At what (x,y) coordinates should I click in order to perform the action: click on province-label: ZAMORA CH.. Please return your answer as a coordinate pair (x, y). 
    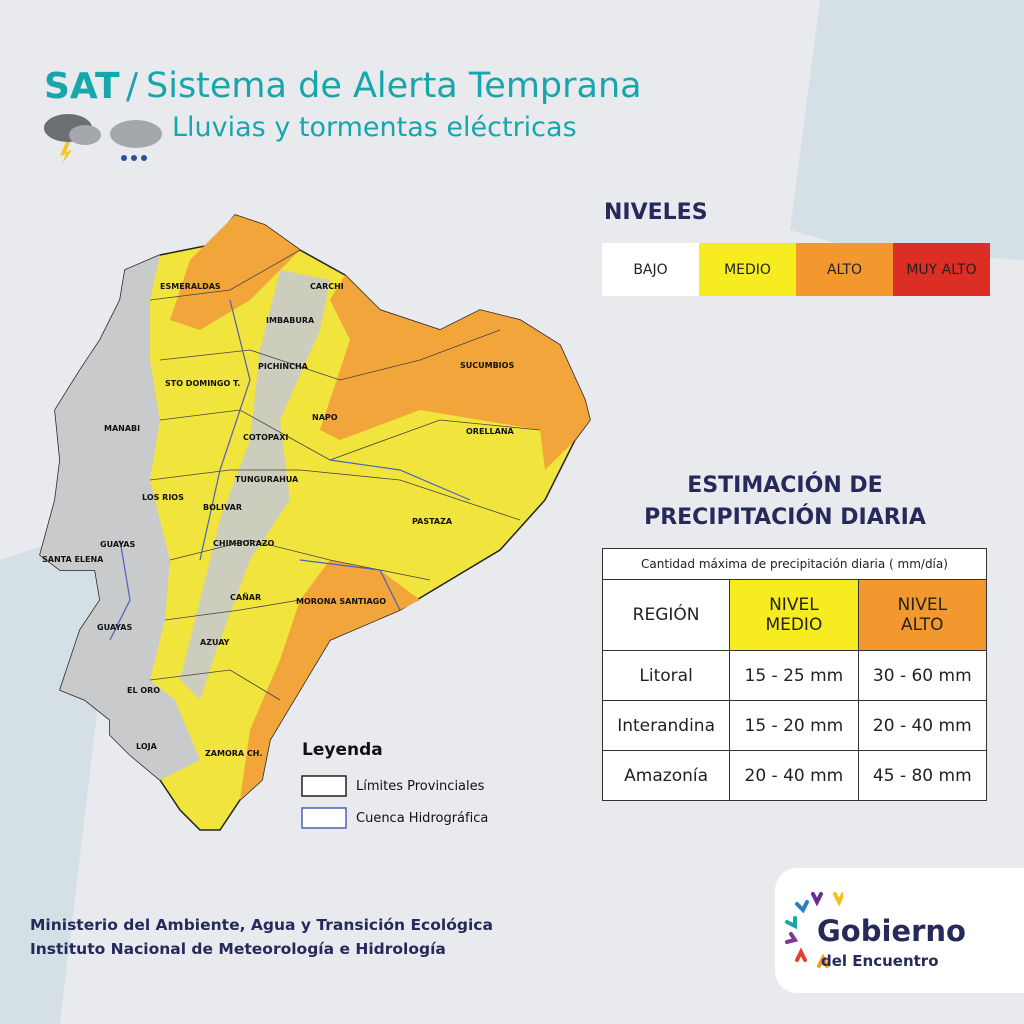
    Looking at the image, I should click on (234, 753).